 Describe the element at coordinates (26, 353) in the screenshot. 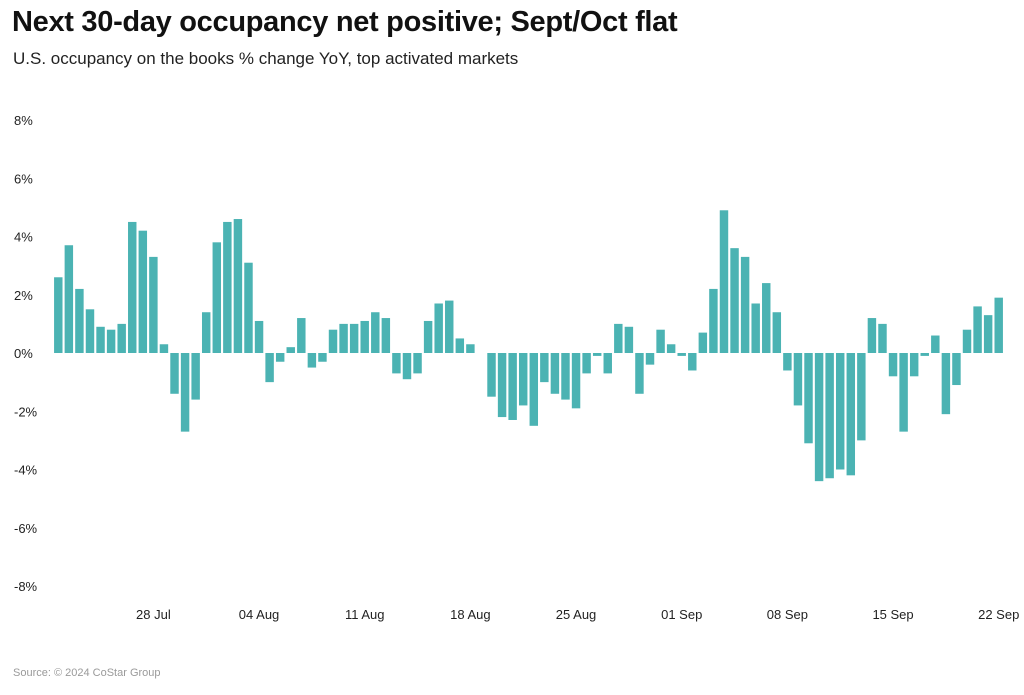

I see `y-axis: 8% 6% 4% 2% 0% -2% -4% -6% -8%` at that location.